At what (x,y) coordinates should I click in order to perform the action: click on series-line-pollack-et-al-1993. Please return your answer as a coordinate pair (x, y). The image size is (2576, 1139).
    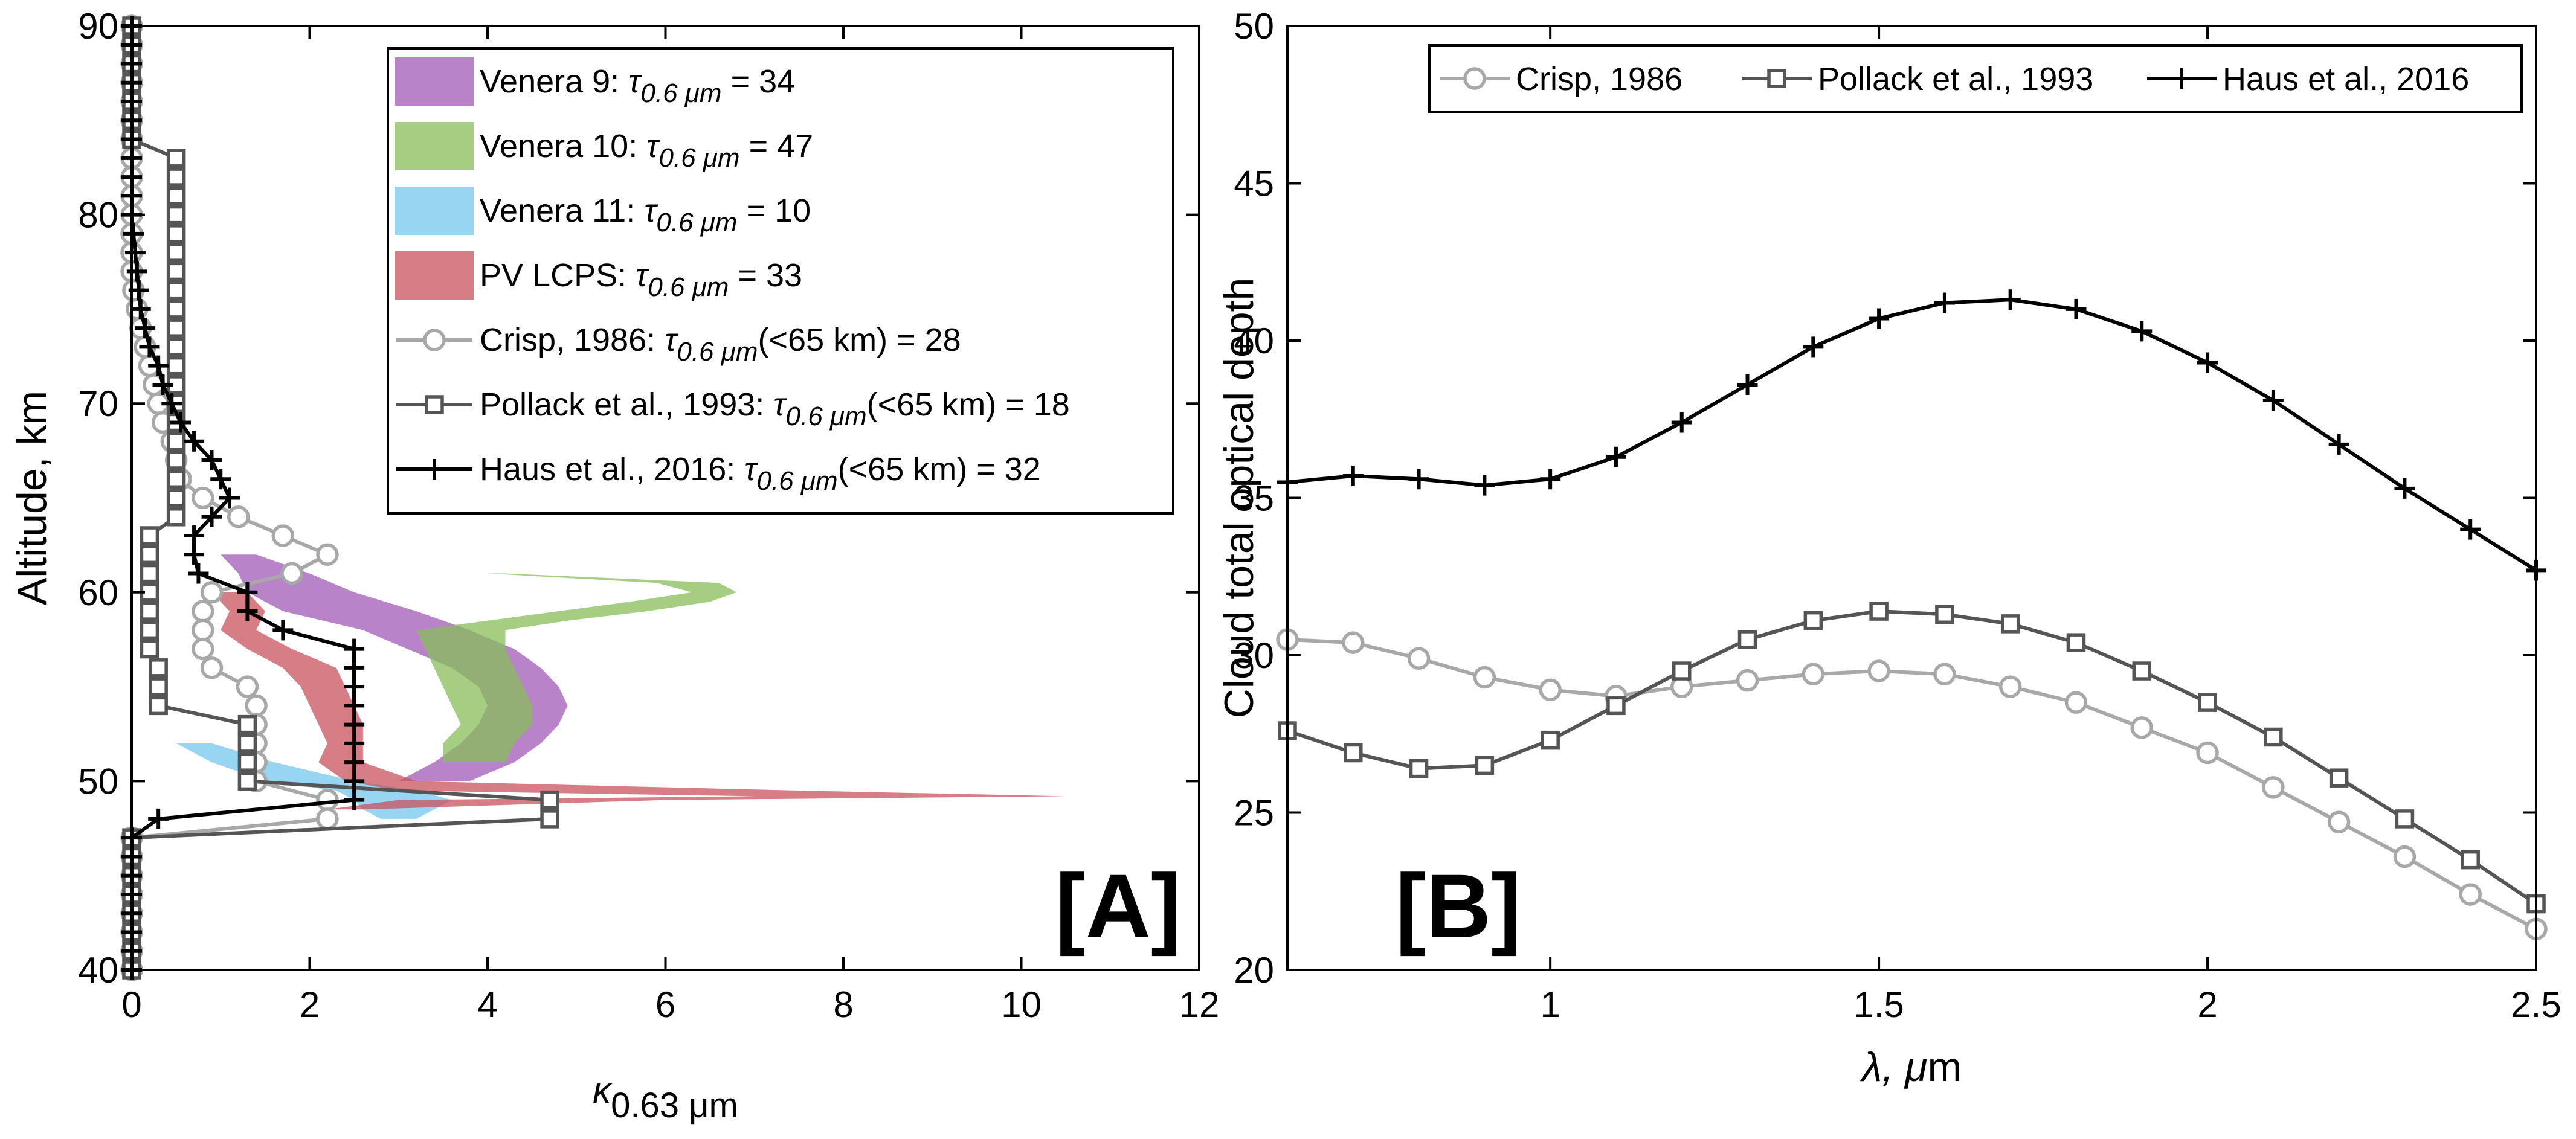
    Looking at the image, I should click on (1912, 757).